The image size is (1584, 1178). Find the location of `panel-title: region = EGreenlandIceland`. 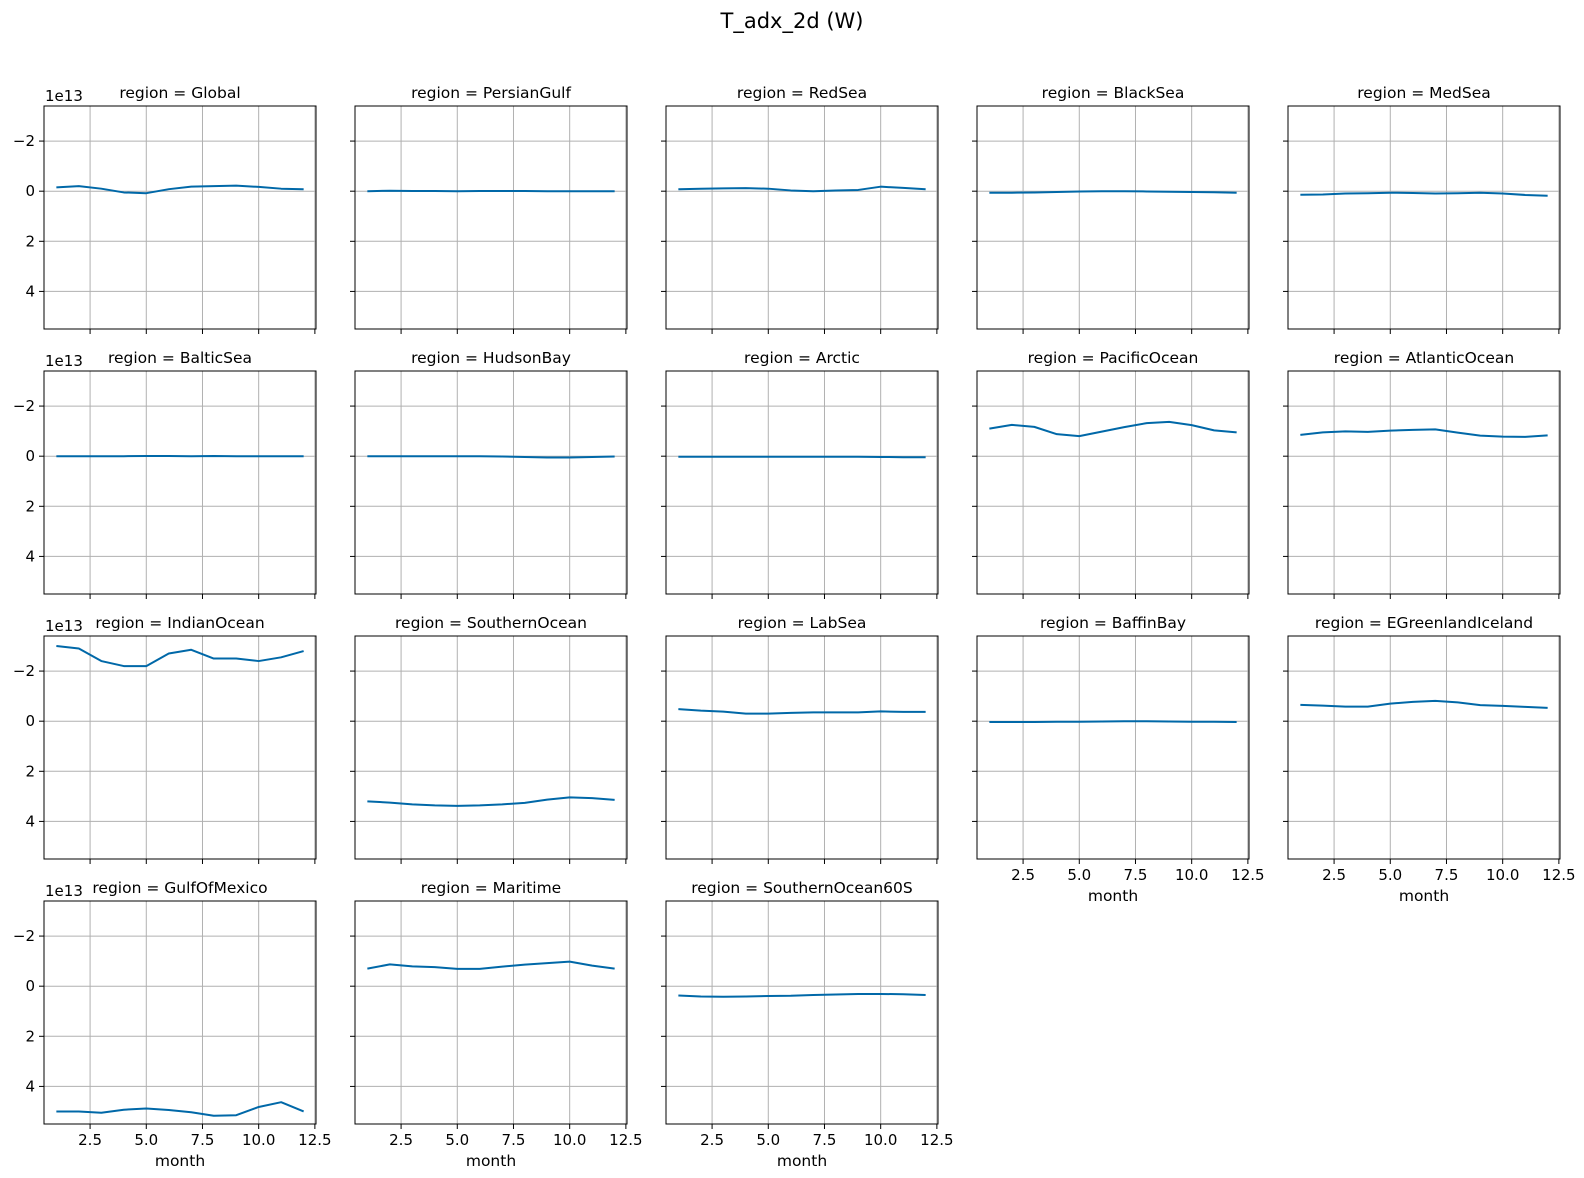

panel-title: region = EGreenlandIceland is located at coordinates (1424, 623).